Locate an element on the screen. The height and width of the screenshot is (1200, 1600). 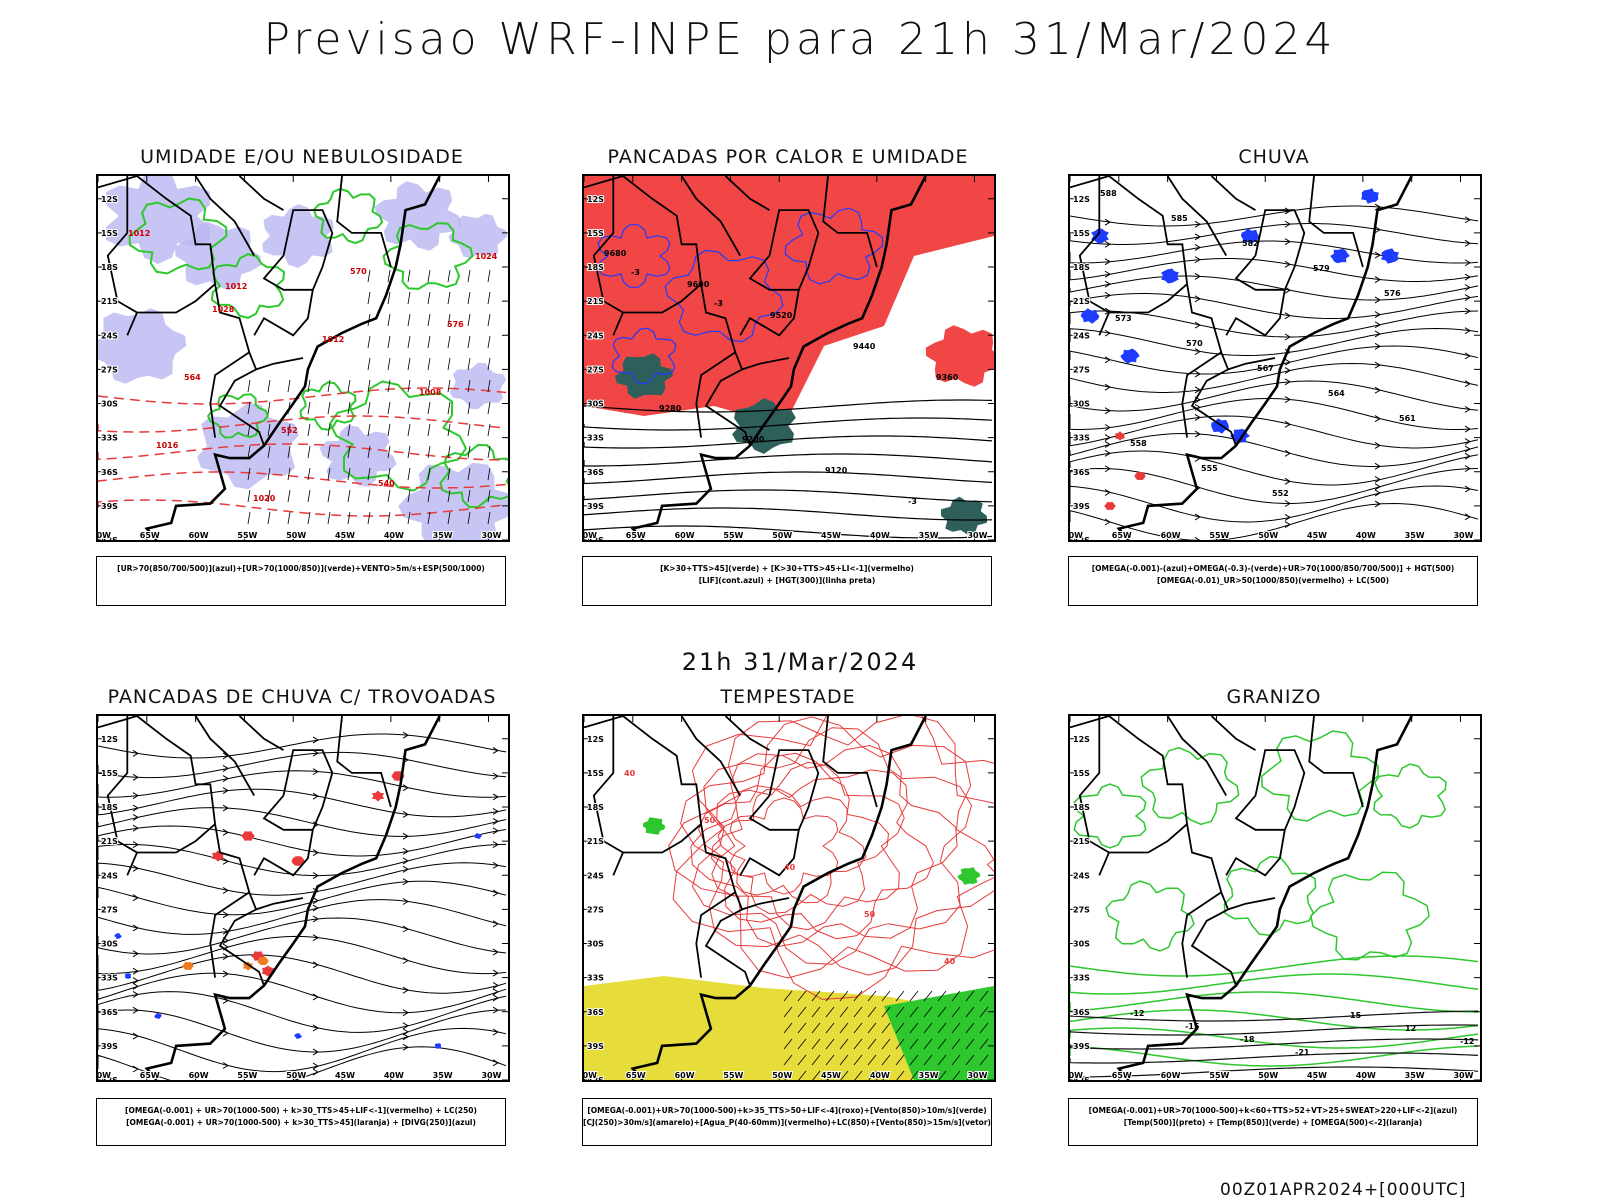
contour-label: 1012 is located at coordinates (236, 286).